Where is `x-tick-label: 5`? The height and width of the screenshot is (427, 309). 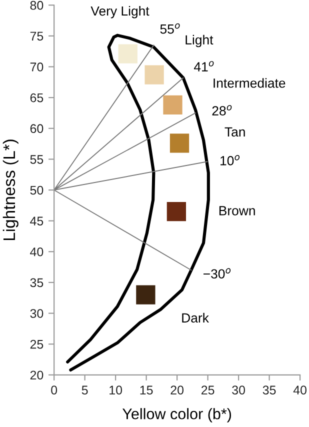 x-tick-label: 5 is located at coordinates (85, 390).